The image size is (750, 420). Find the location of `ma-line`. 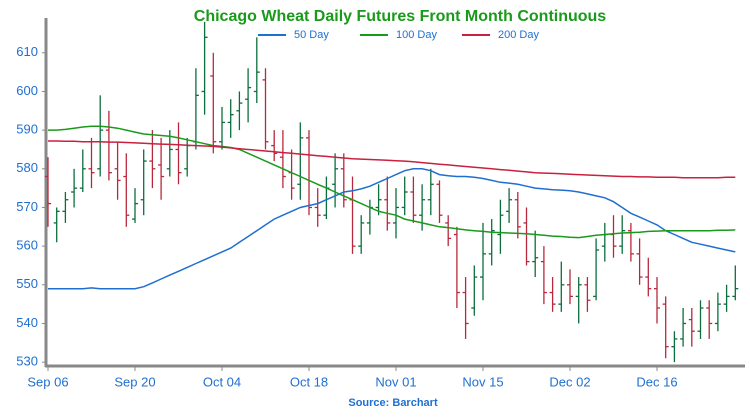

ma-line is located at coordinates (392, 159).